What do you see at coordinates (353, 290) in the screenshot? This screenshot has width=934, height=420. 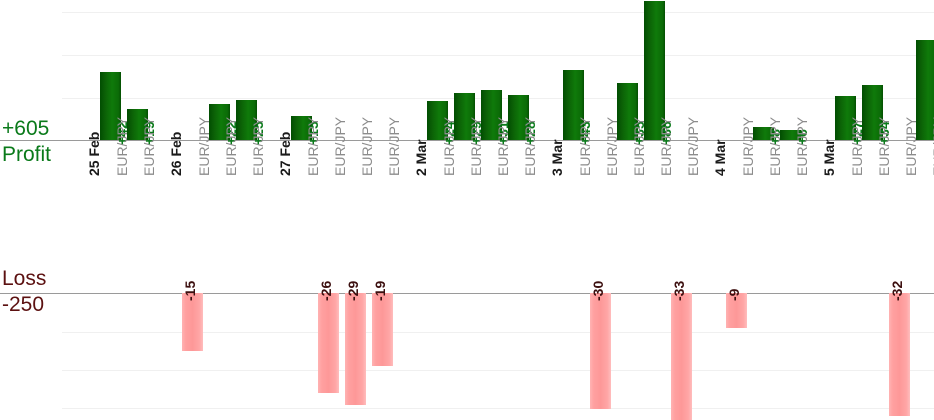 I see `loss-value-label: -29` at bounding box center [353, 290].